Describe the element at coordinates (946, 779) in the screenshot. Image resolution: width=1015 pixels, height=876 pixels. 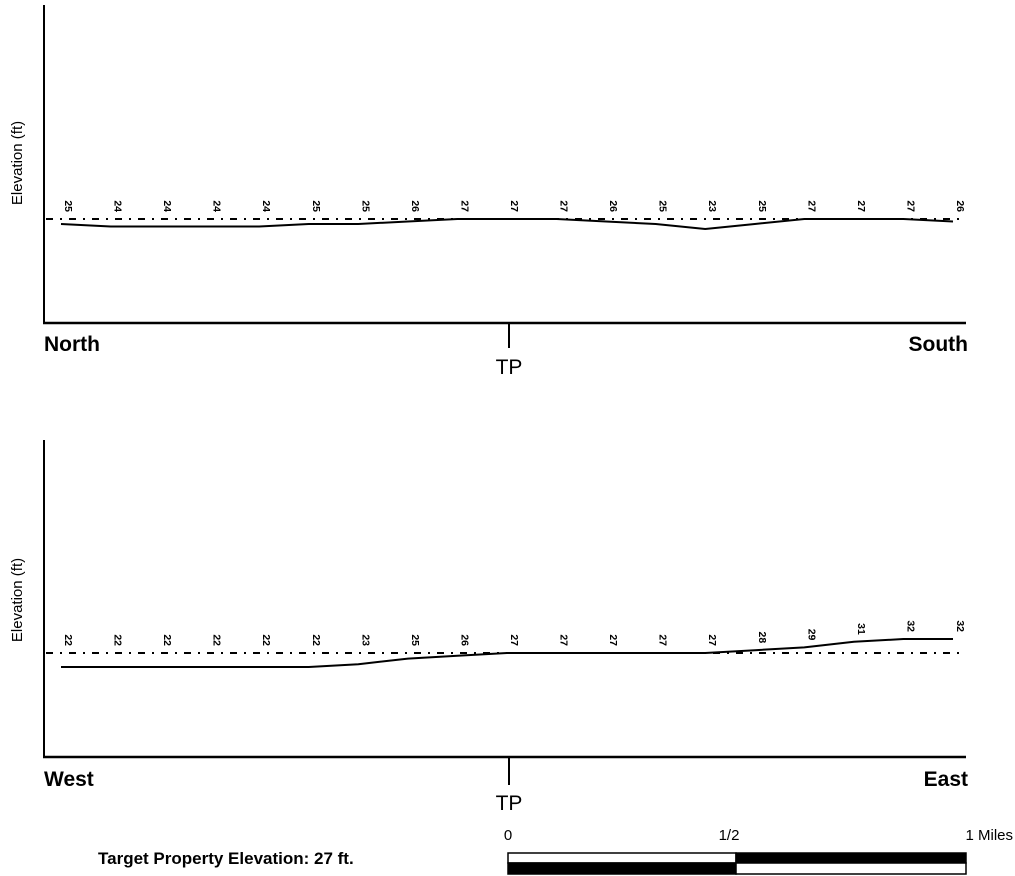
I see `end-direction-label: East` at that location.